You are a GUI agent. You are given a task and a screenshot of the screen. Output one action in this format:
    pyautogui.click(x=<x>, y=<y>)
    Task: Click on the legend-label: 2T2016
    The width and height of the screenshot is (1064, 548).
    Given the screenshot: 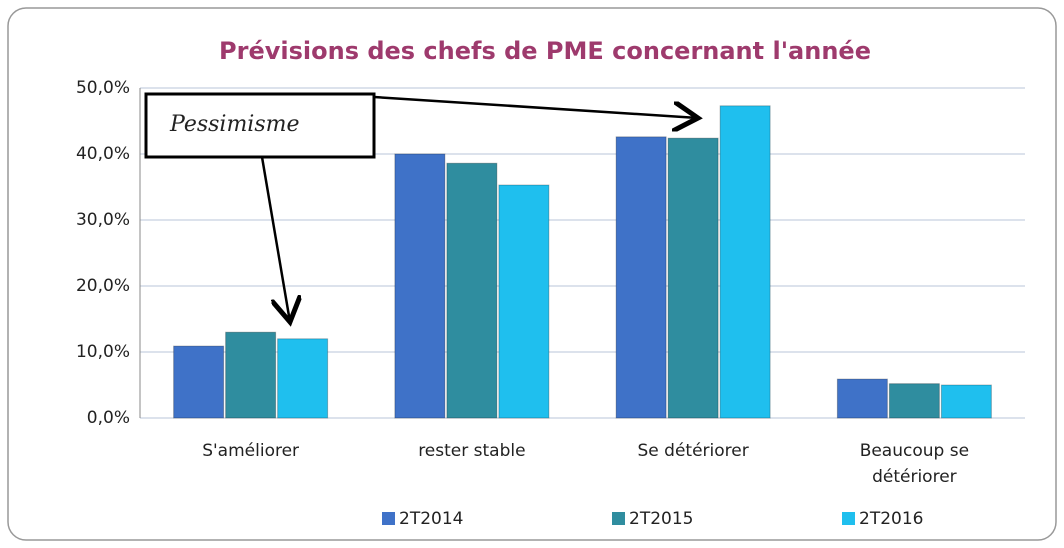 What is the action you would take?
    pyautogui.click(x=891, y=519)
    